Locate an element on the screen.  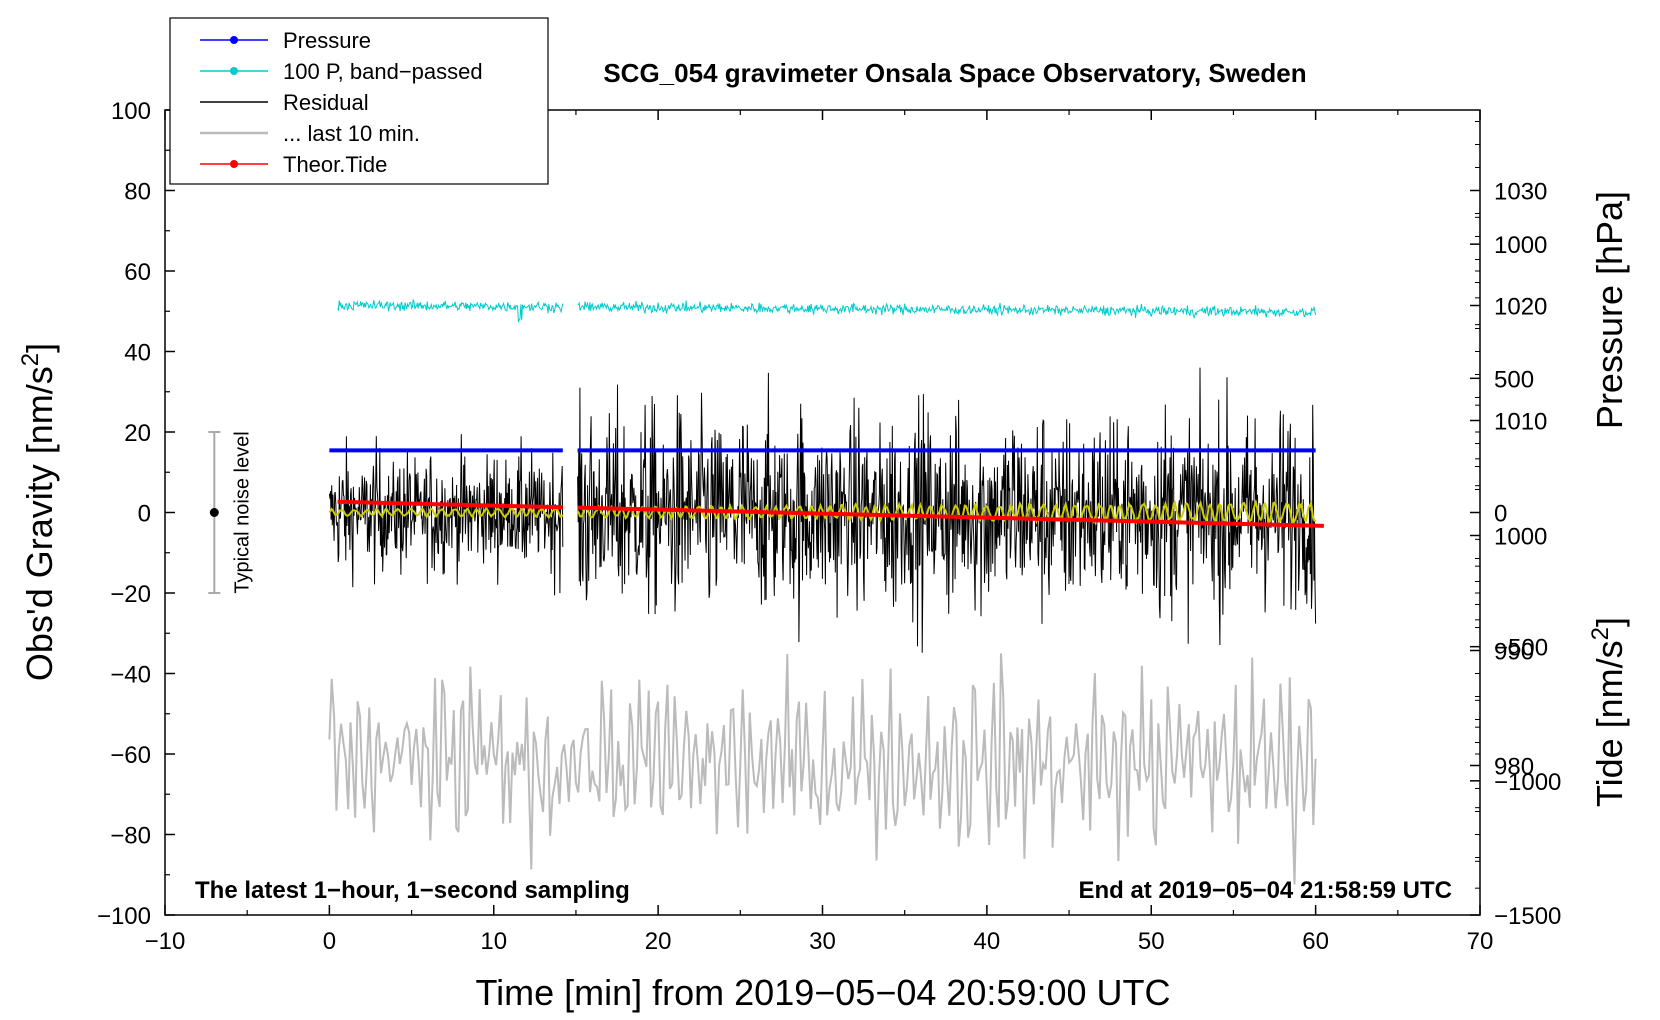
tide-tick-label: 500 is located at coordinates (1514, 379).